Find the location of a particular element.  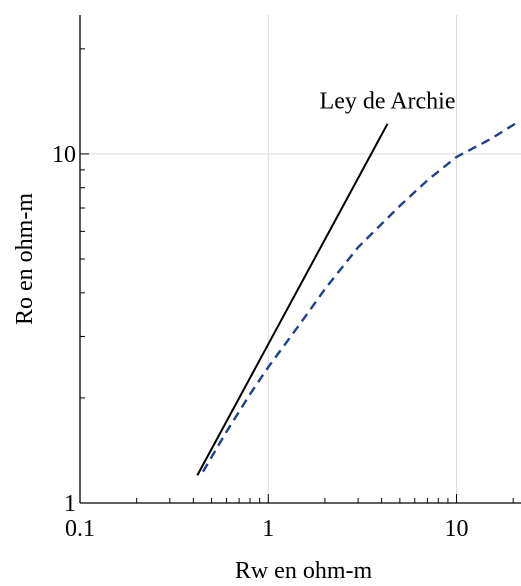

x-tick-label: 1 is located at coordinates (268, 529).